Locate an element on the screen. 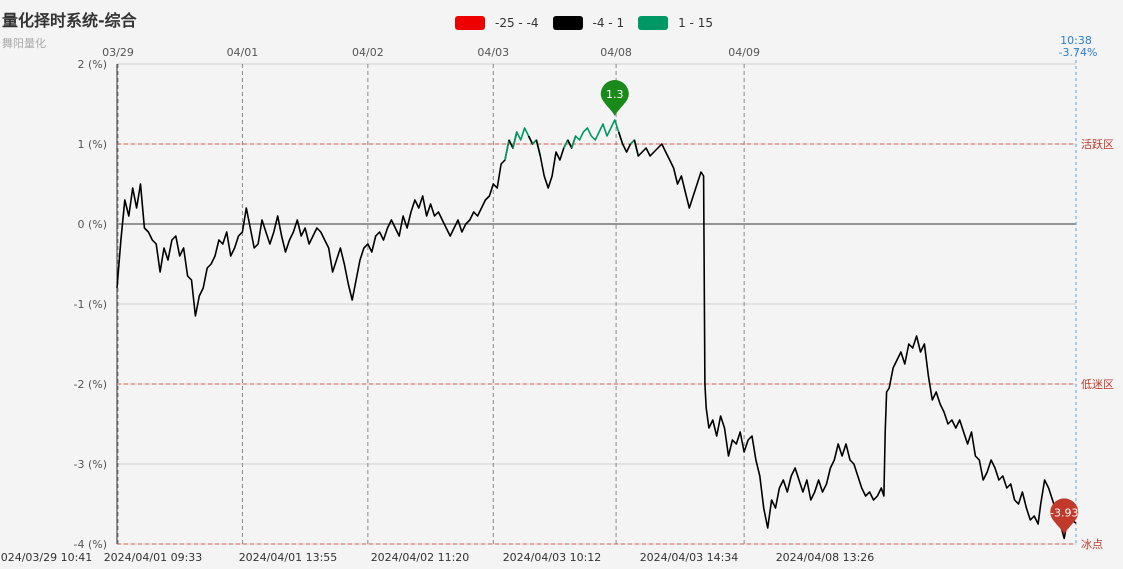 The image size is (1123, 569). y-tick-label: -4 (%) is located at coordinates (91, 544).